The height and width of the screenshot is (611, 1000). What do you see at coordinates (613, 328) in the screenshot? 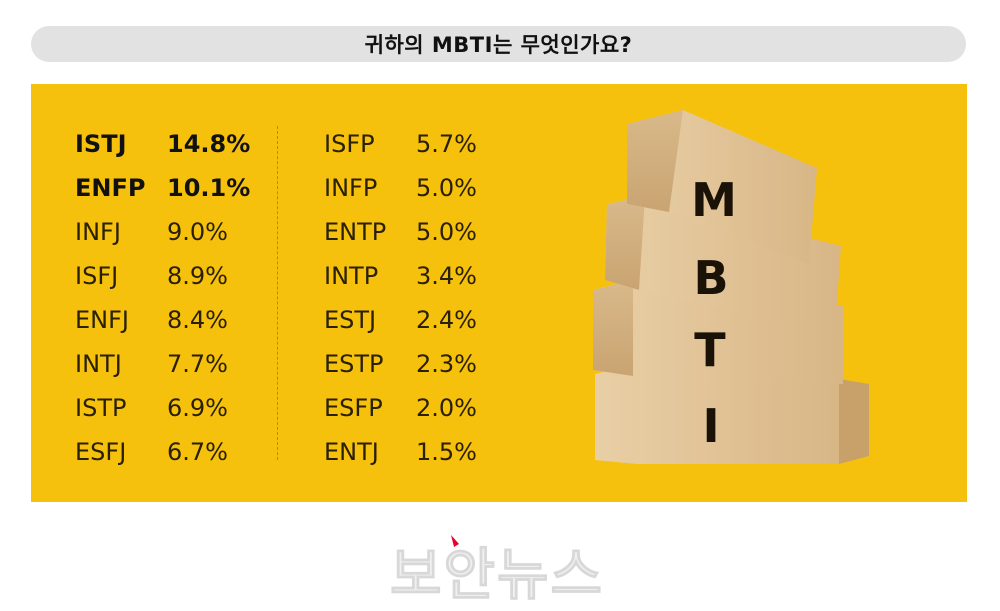
I see `block-3-end` at bounding box center [613, 328].